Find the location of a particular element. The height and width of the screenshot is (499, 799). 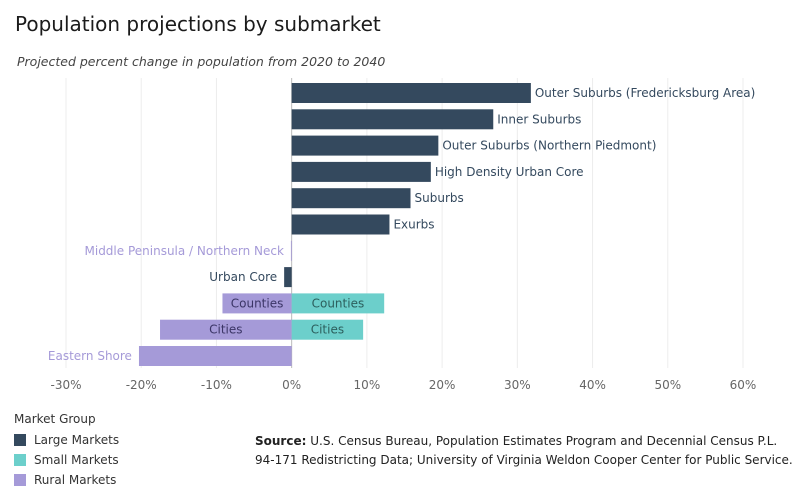

bar-label: Urban Core is located at coordinates (243, 277).